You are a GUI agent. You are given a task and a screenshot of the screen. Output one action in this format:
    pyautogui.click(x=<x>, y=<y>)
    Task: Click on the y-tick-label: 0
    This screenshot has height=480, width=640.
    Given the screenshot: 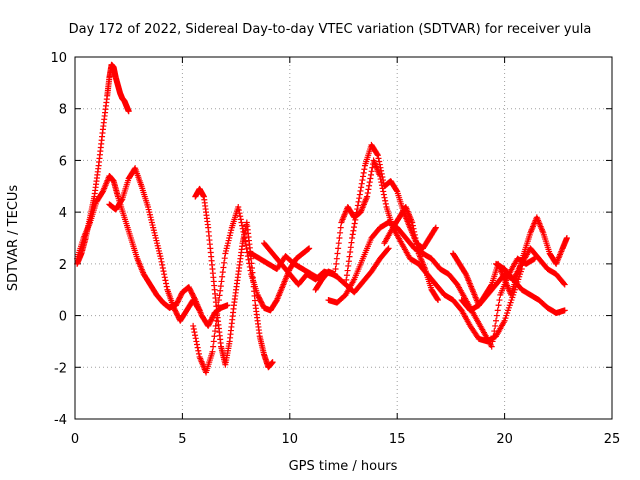 What is the action you would take?
    pyautogui.click(x=63, y=317)
    